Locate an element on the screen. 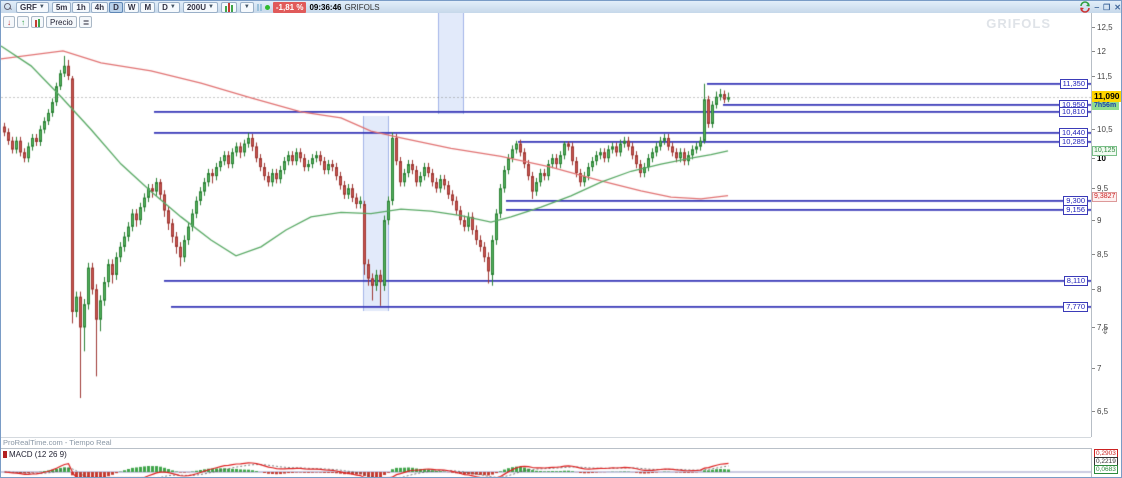 The height and width of the screenshot is (478, 1122). axis-tick: 7,5 is located at coordinates (1103, 328).